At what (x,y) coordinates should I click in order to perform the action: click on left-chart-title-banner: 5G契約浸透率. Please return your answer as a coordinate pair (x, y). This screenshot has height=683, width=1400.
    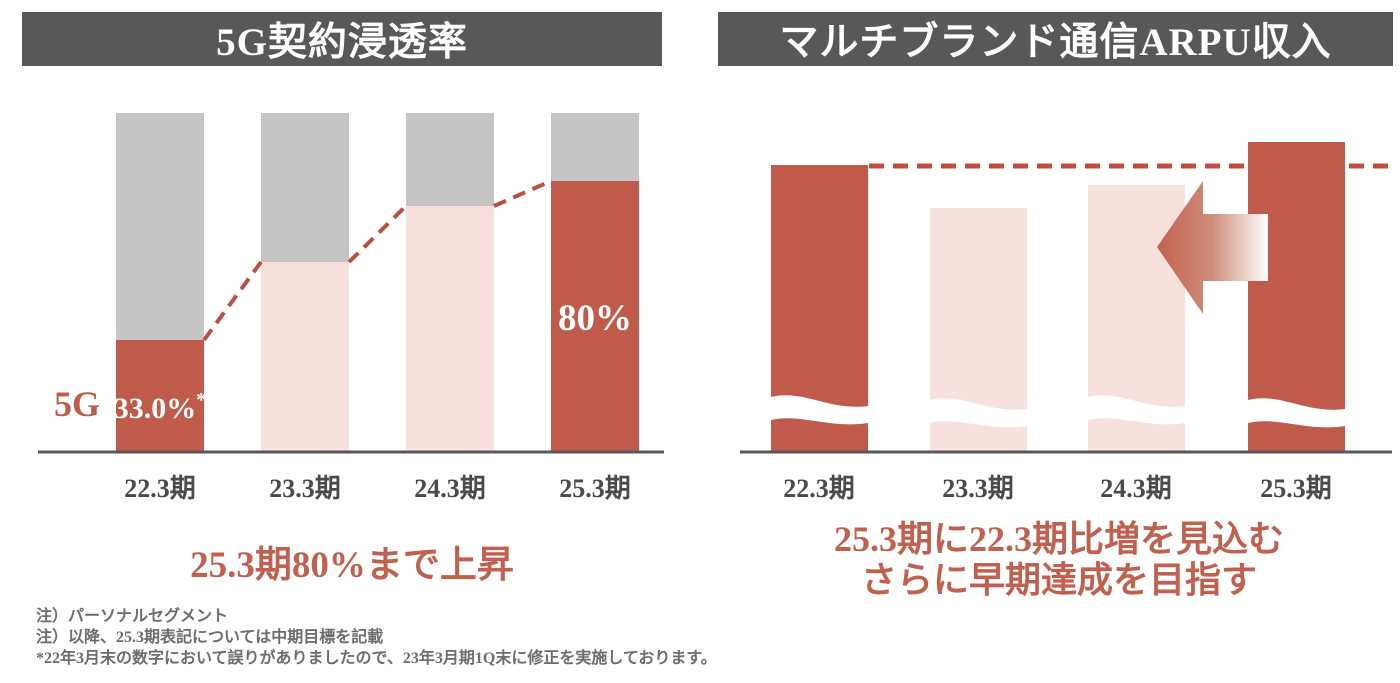
    Looking at the image, I should click on (342, 39).